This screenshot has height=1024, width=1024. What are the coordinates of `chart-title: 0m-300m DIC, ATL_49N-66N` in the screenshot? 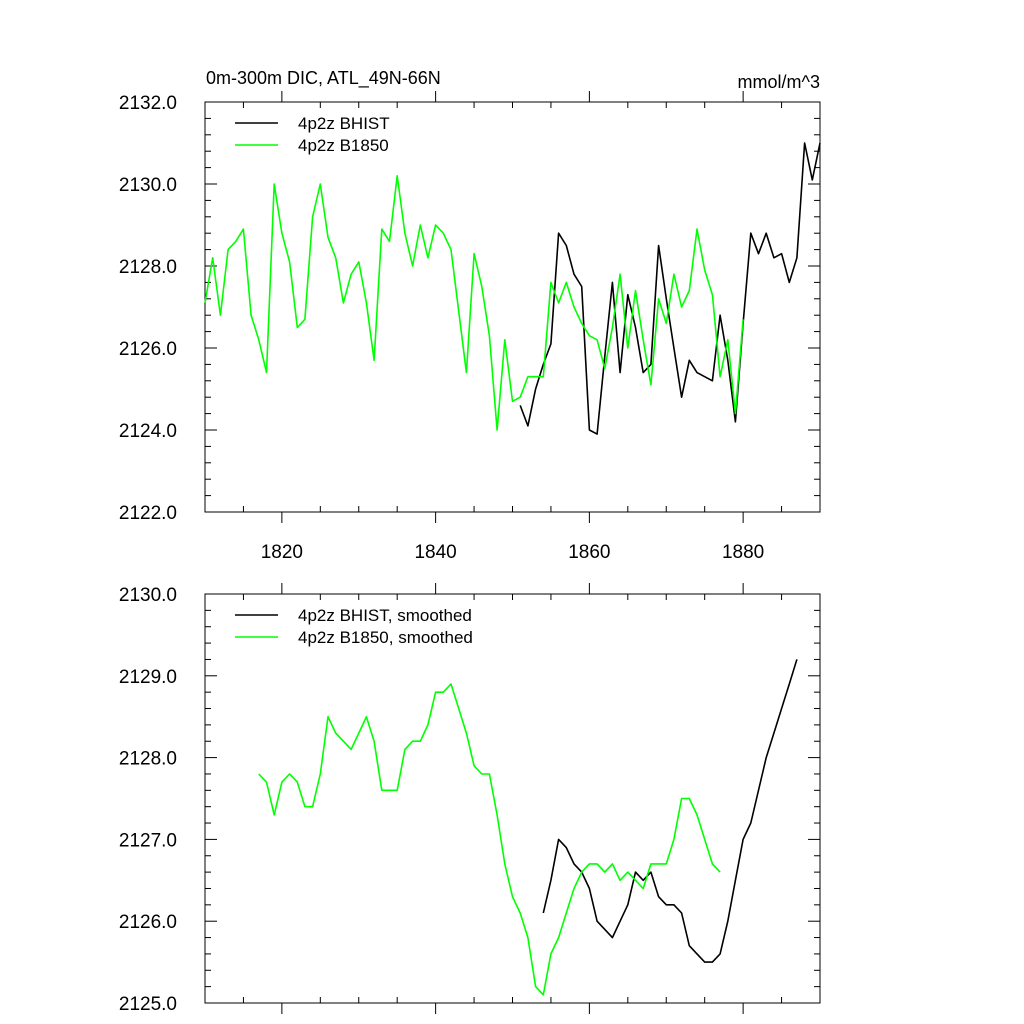 It's located at (323, 78).